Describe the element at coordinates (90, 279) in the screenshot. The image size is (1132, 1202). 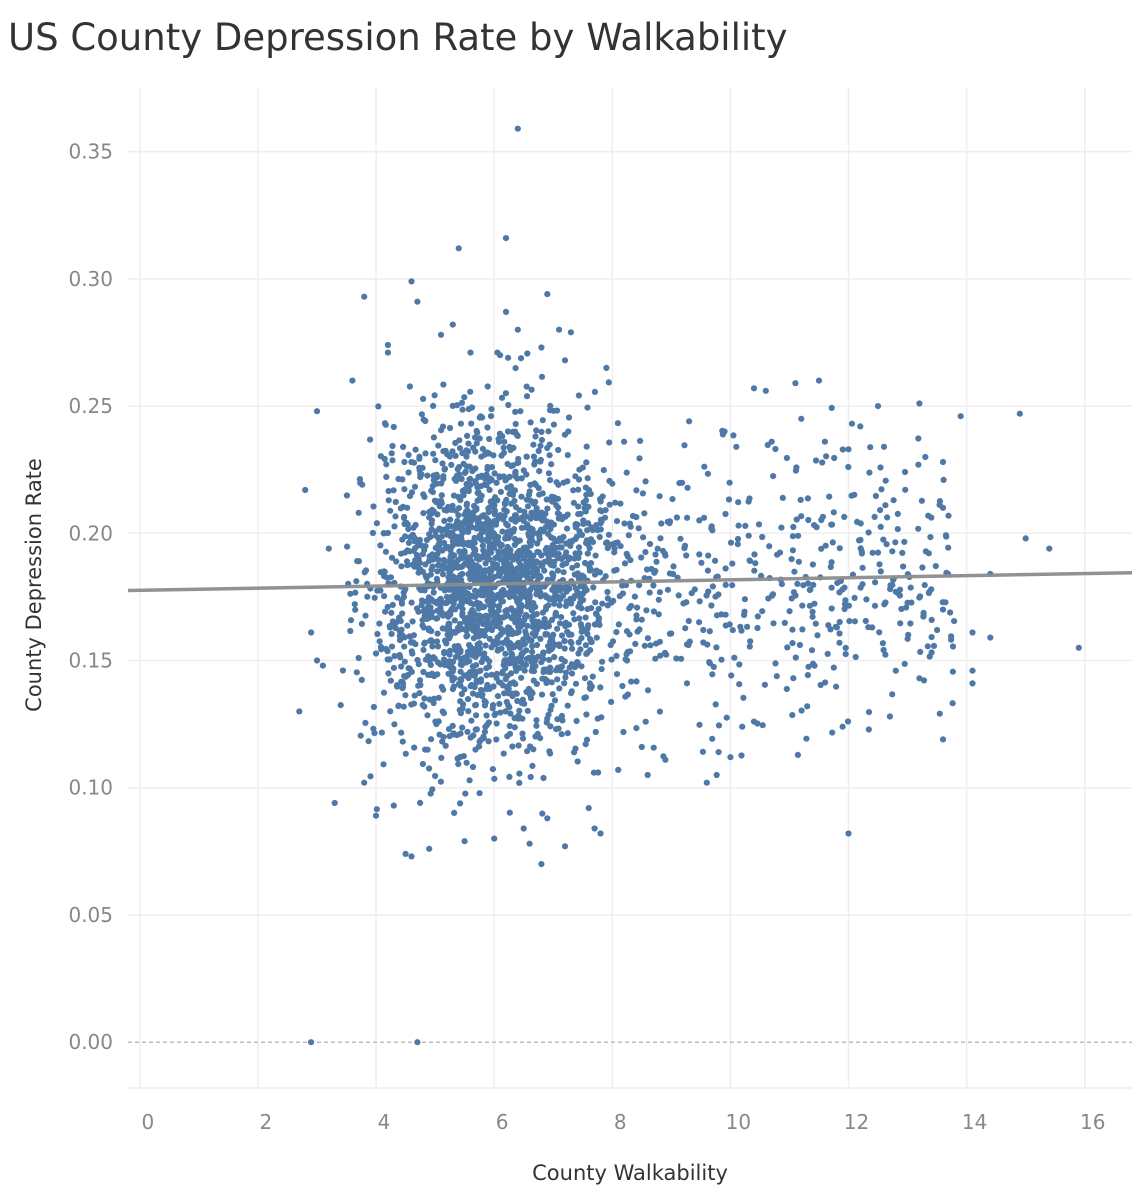
I see `y-tick-label: 0.30` at that location.